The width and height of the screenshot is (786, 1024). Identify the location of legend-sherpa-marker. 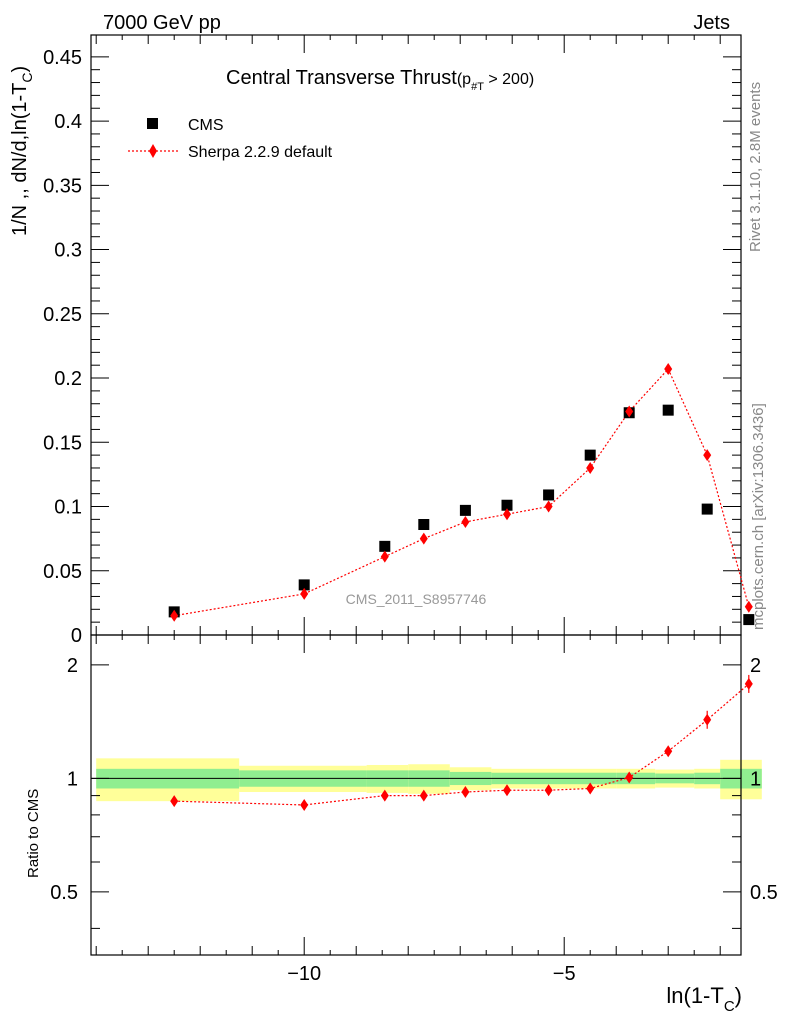
(153, 151).